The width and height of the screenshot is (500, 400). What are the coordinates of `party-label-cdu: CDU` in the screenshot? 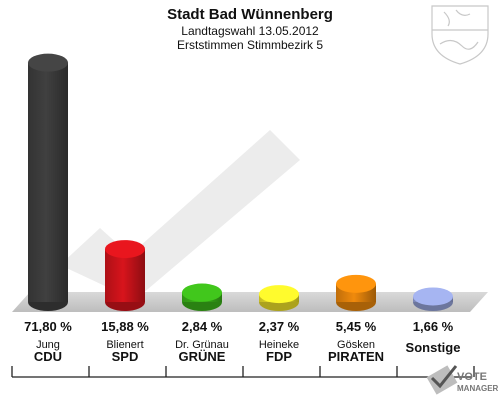 It's located at (48, 356).